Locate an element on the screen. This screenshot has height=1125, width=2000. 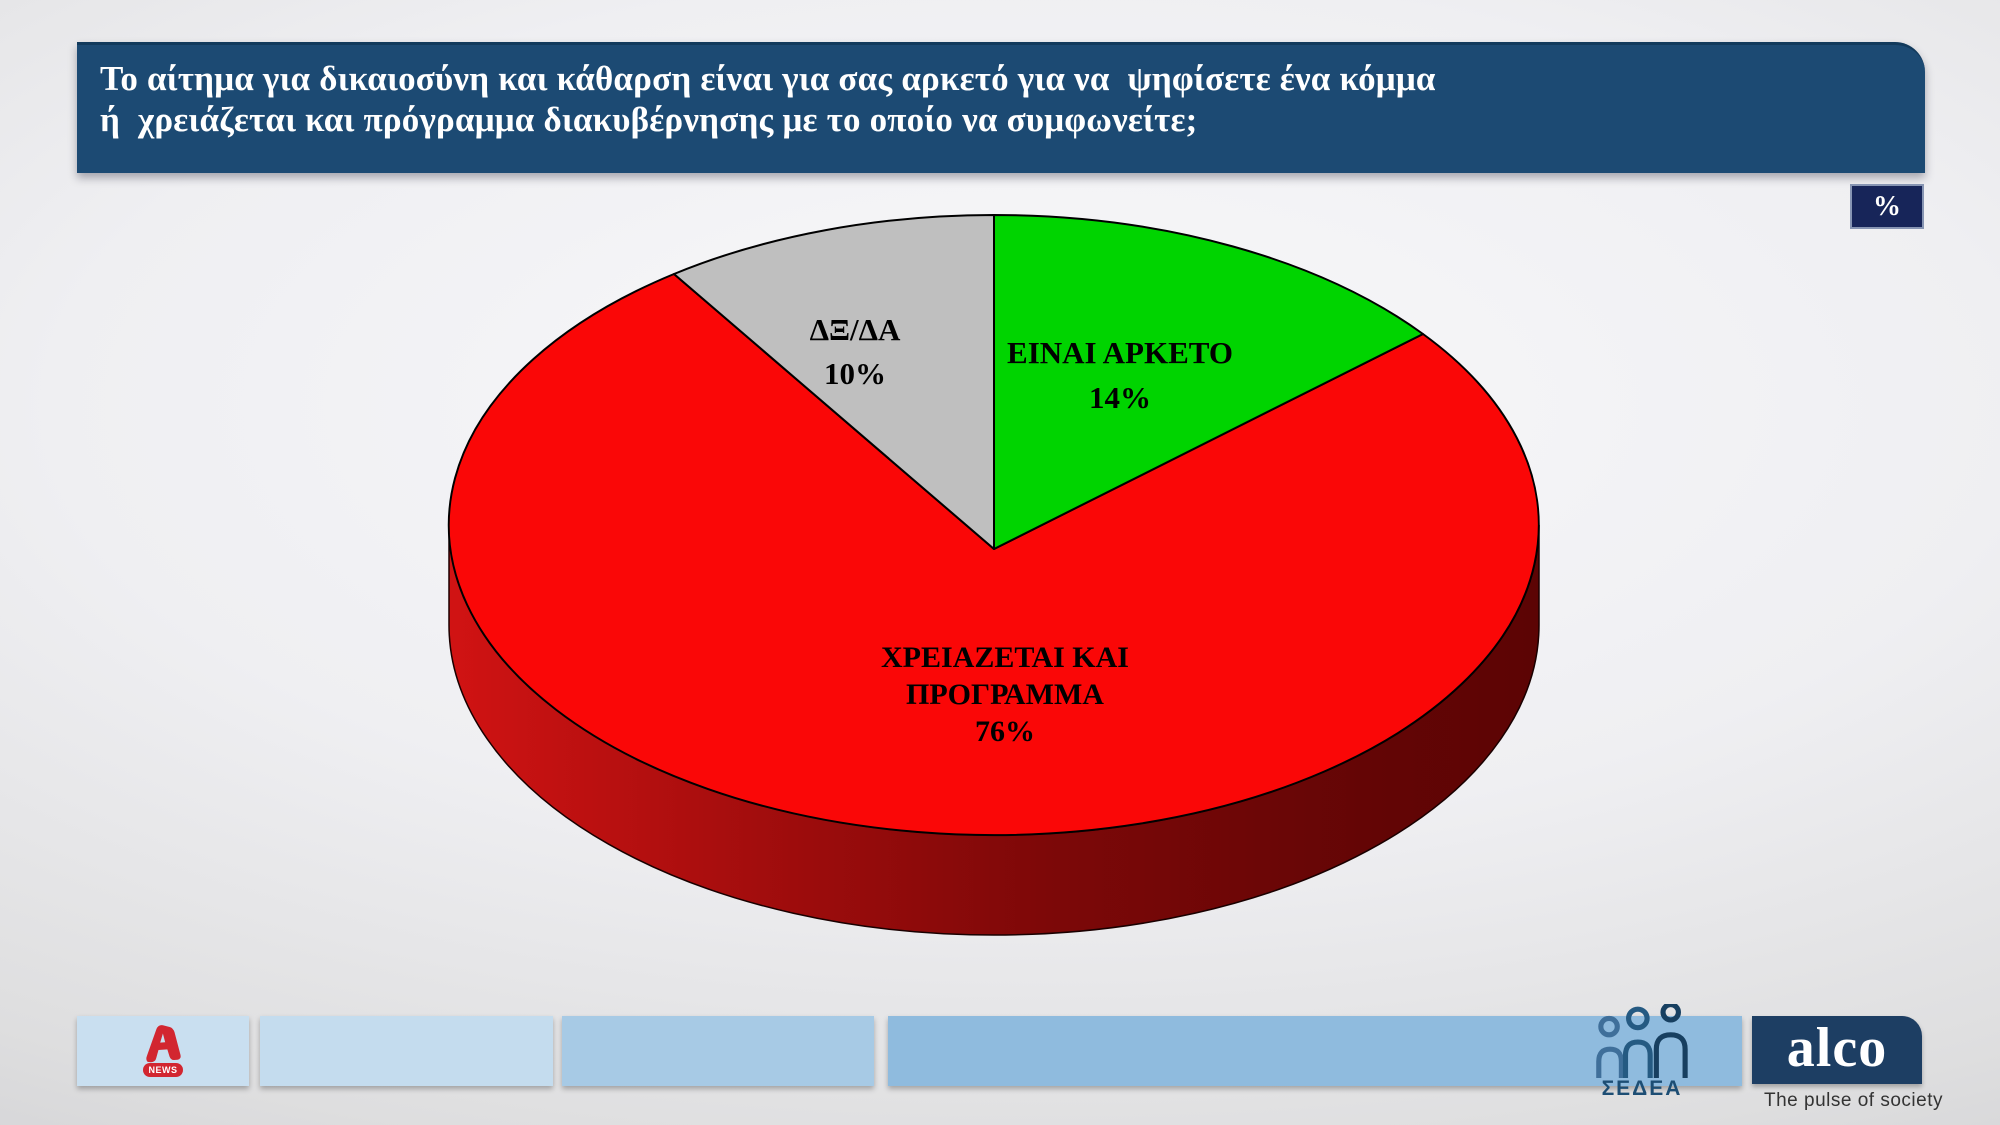
label-red-slice: ΧΡΕΙΑΖΕΤΑΙ ΚΑΙ ΠΡΟΓΡΑΜΜΑ 76% is located at coordinates (1005, 694).